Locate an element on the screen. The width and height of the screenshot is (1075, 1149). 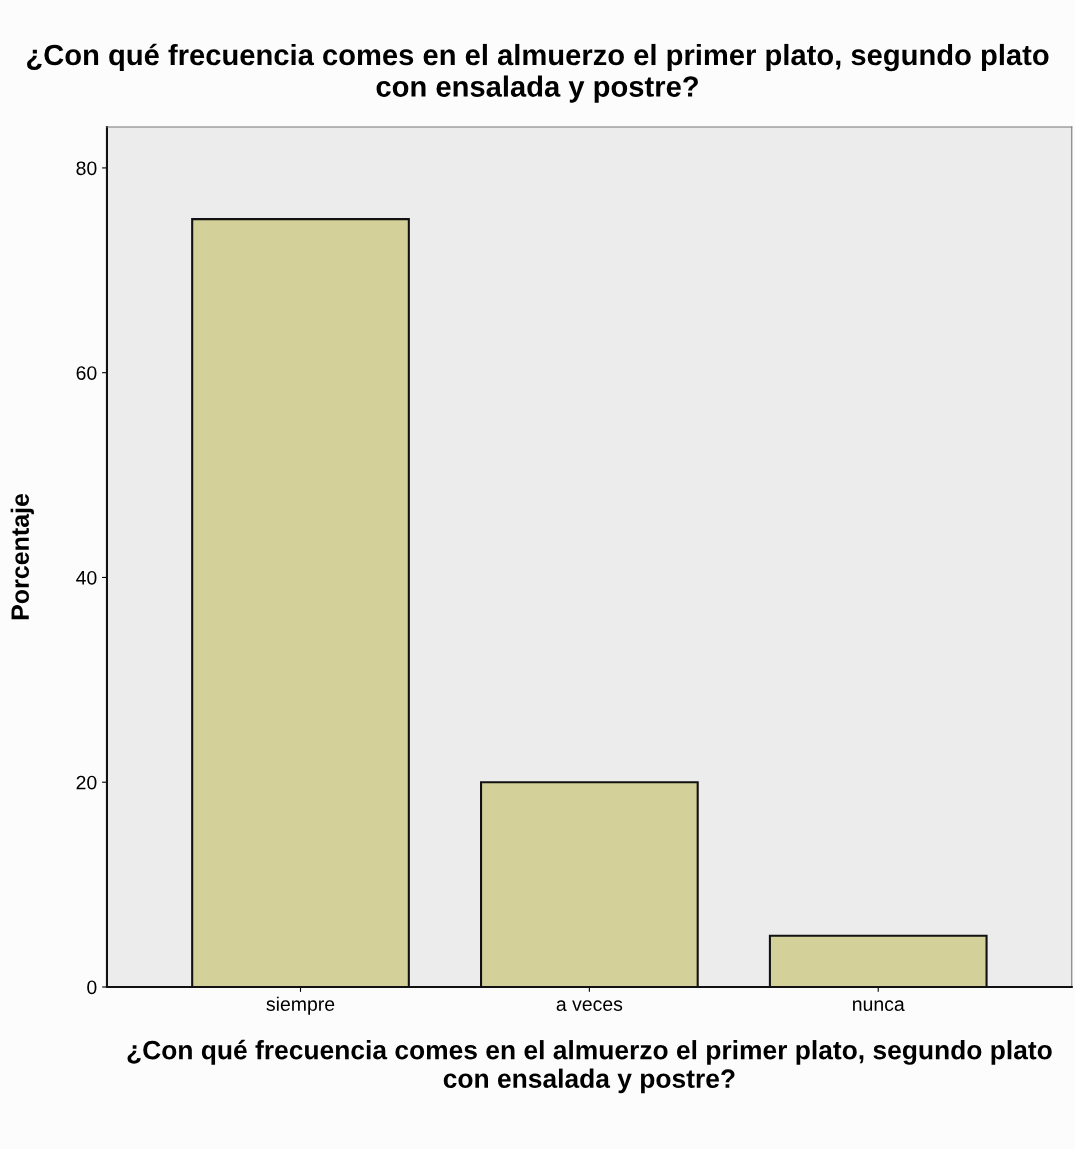
y-tick-label: 0 is located at coordinates (92, 987).